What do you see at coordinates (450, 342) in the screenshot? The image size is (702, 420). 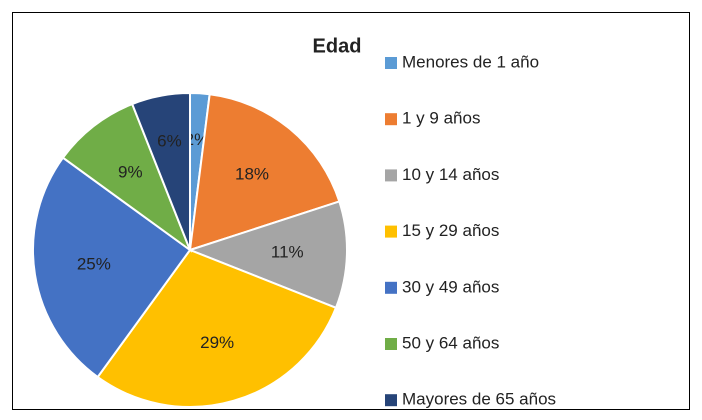 I see `legend-label: 50 y 64 años` at bounding box center [450, 342].